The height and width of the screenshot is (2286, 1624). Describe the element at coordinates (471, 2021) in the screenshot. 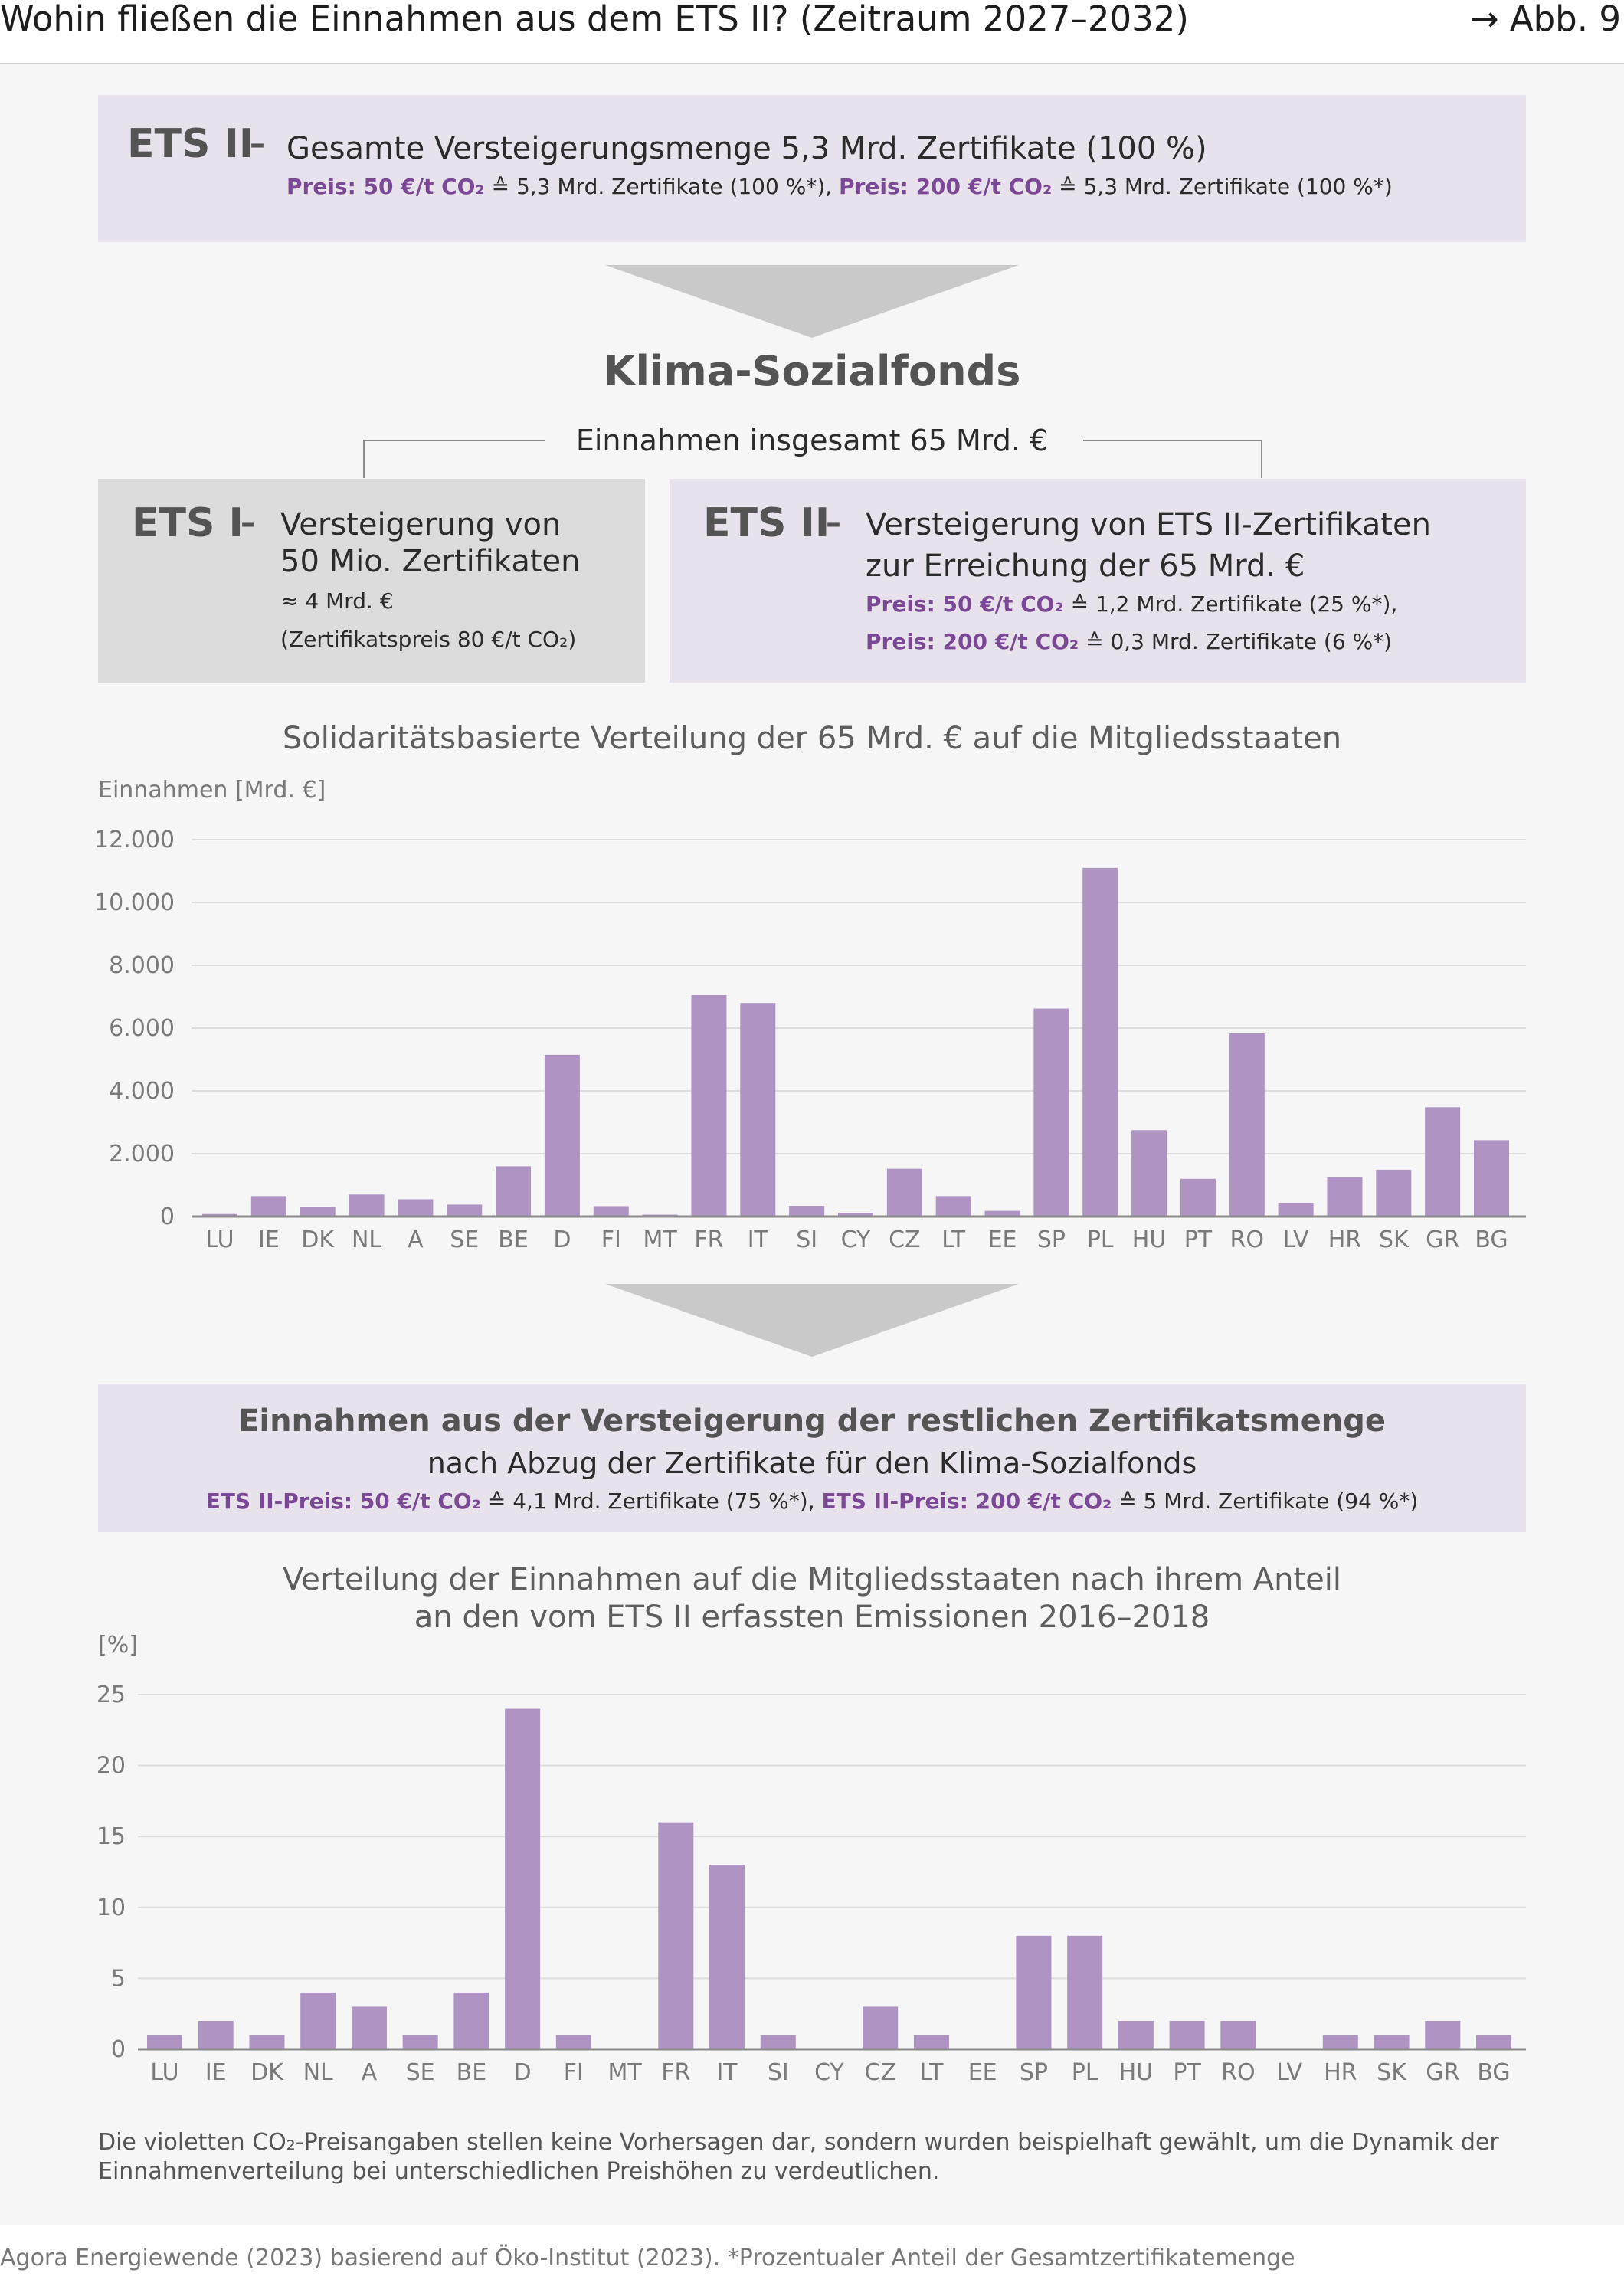

I see `chart2-bar-be` at that location.